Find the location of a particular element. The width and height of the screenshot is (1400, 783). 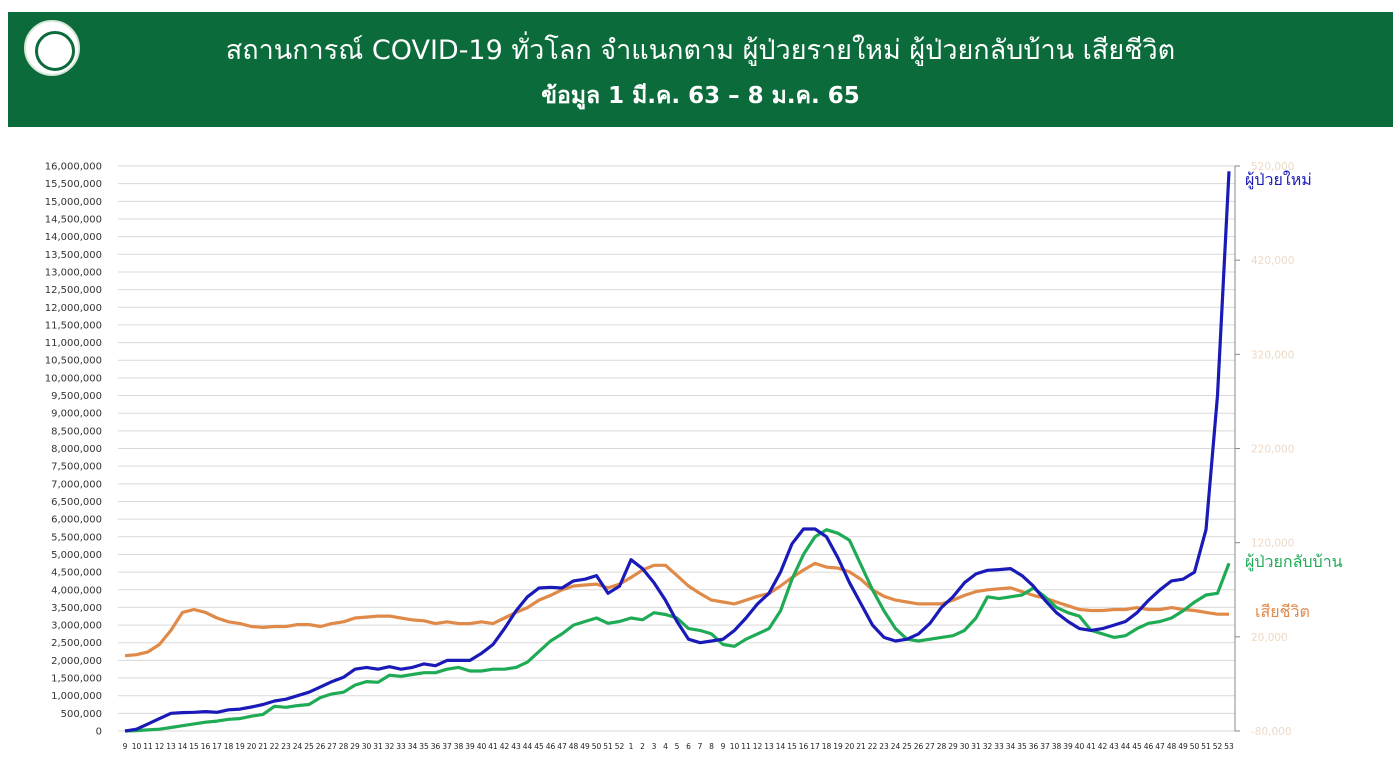

x-tick-label: 42 is located at coordinates (1103, 746).